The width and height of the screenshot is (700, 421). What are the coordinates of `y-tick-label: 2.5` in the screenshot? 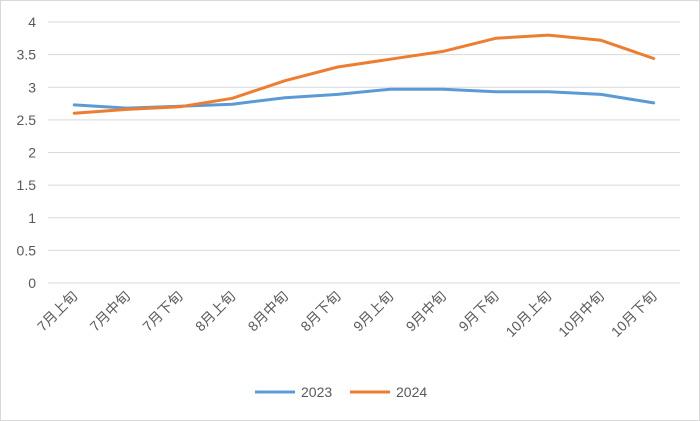 It's located at (27, 120).